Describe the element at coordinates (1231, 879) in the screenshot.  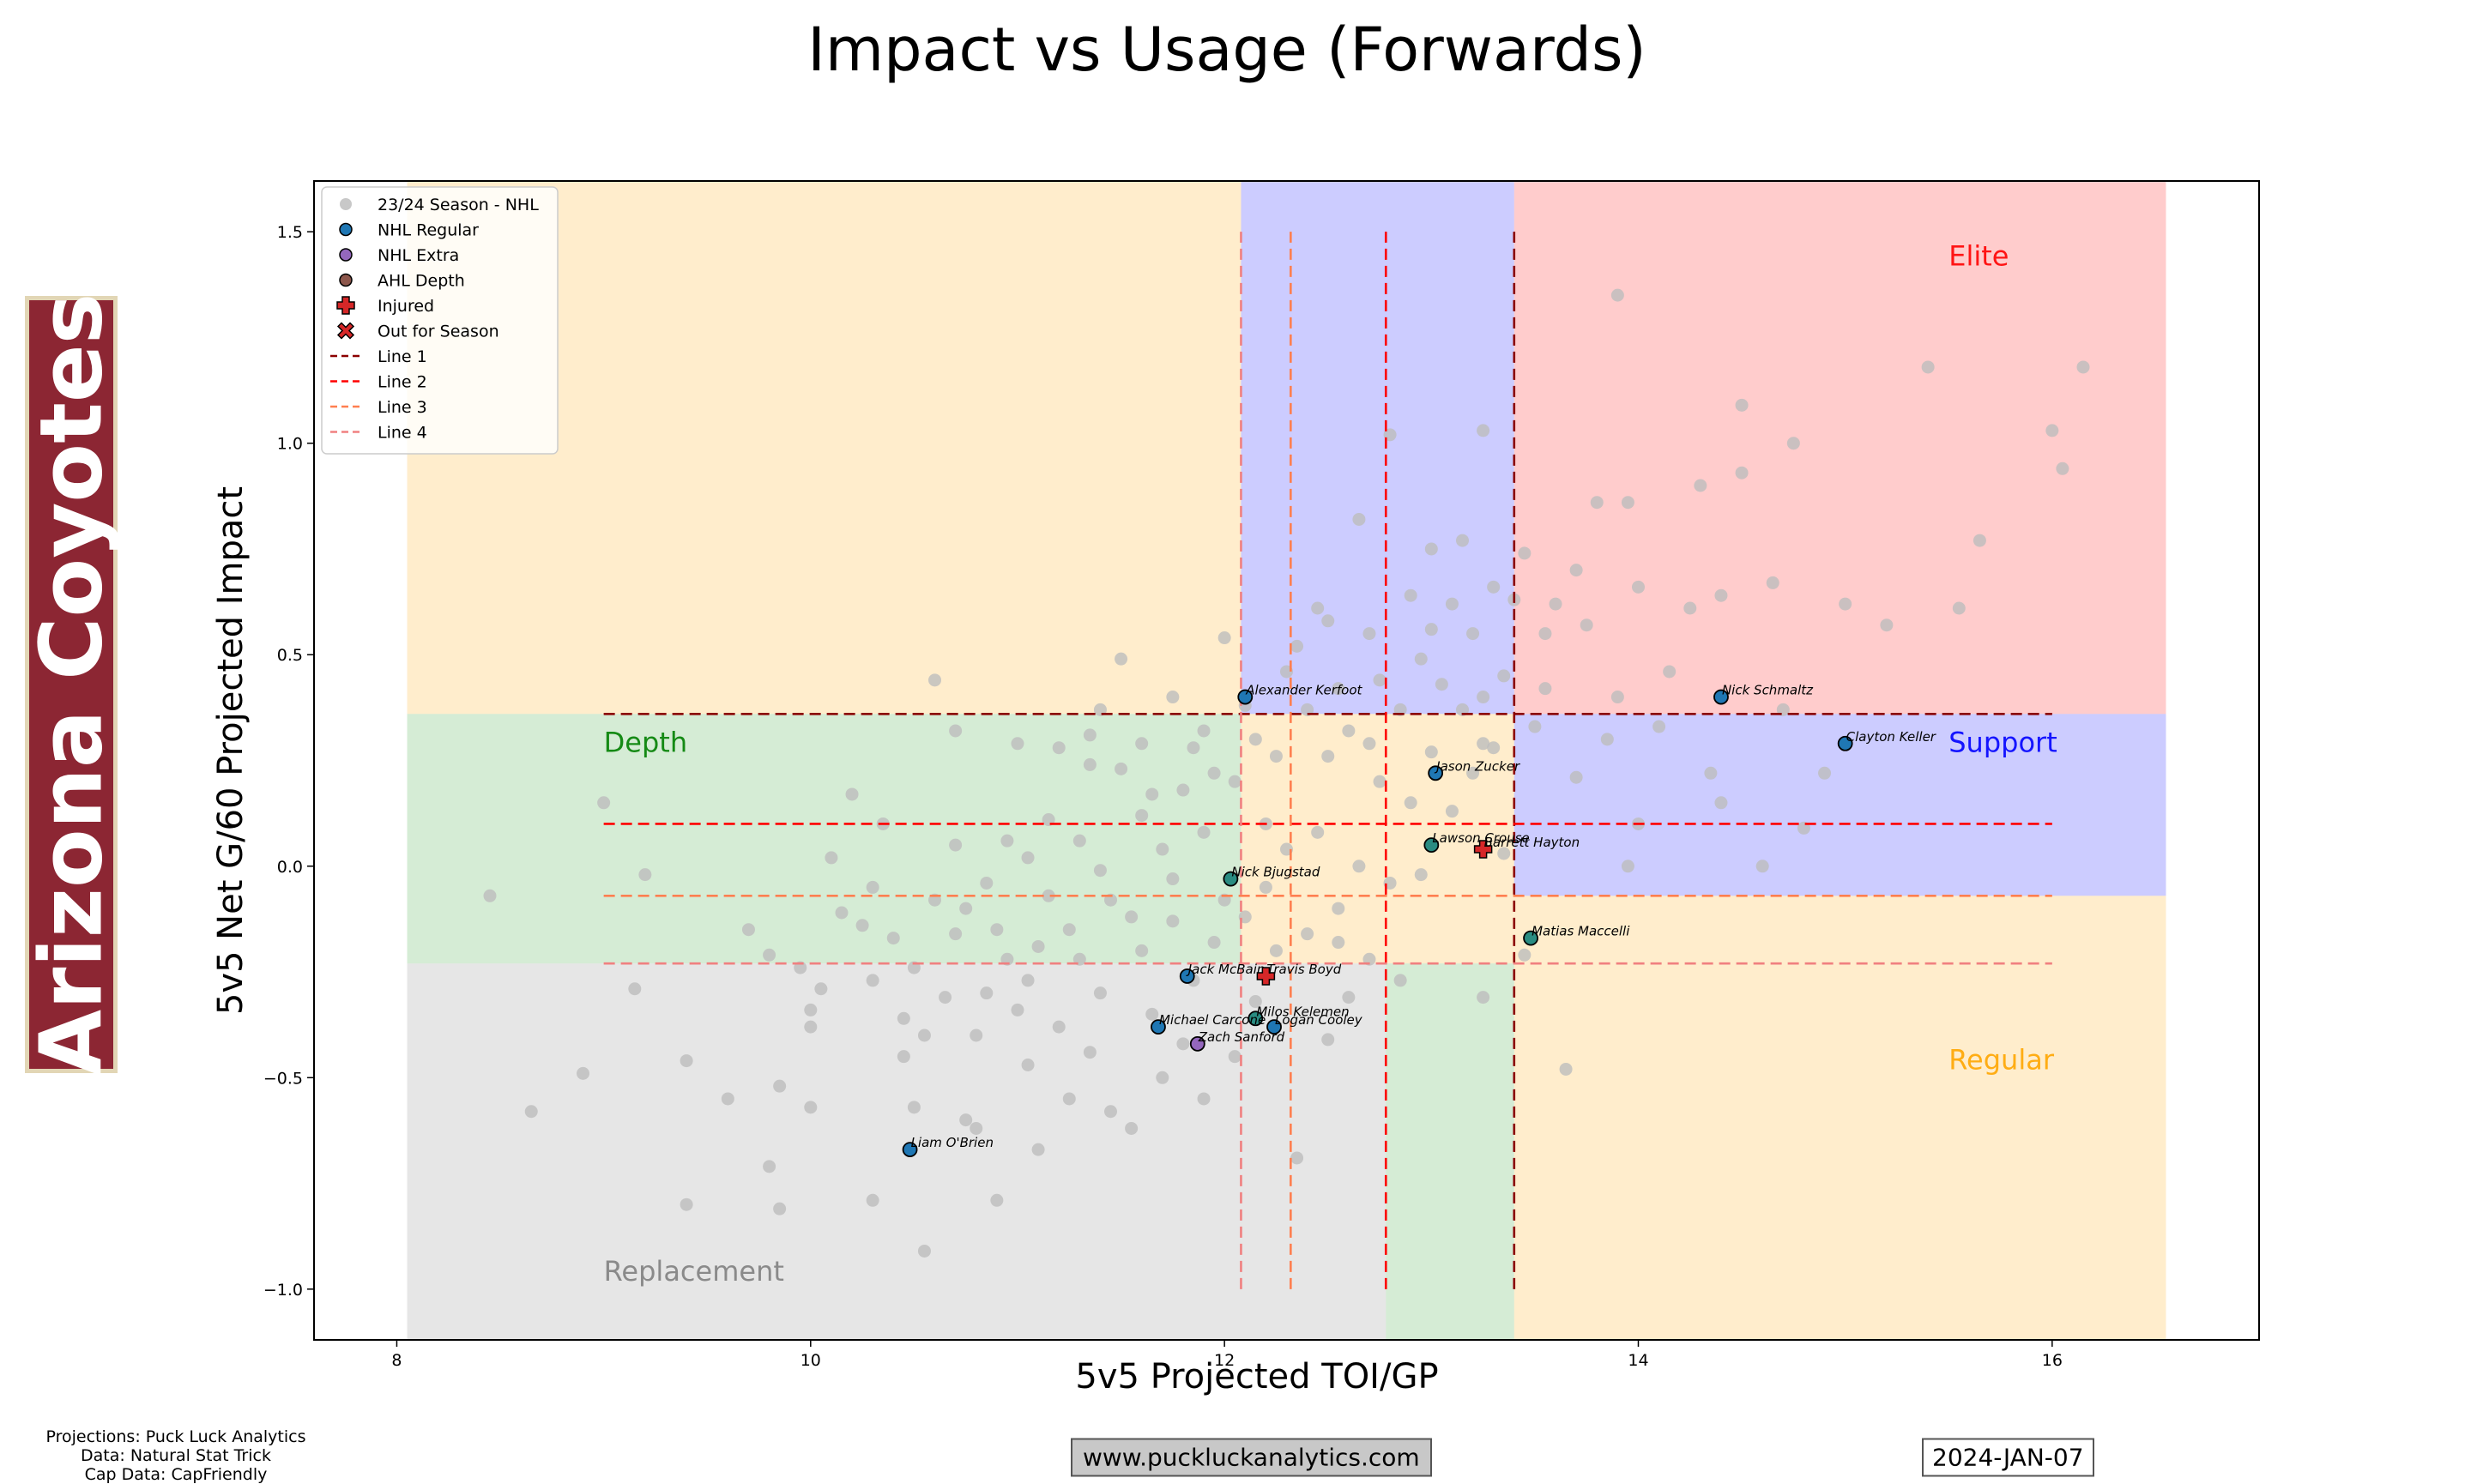
I see `player-marker-nick-bjugstad` at that location.